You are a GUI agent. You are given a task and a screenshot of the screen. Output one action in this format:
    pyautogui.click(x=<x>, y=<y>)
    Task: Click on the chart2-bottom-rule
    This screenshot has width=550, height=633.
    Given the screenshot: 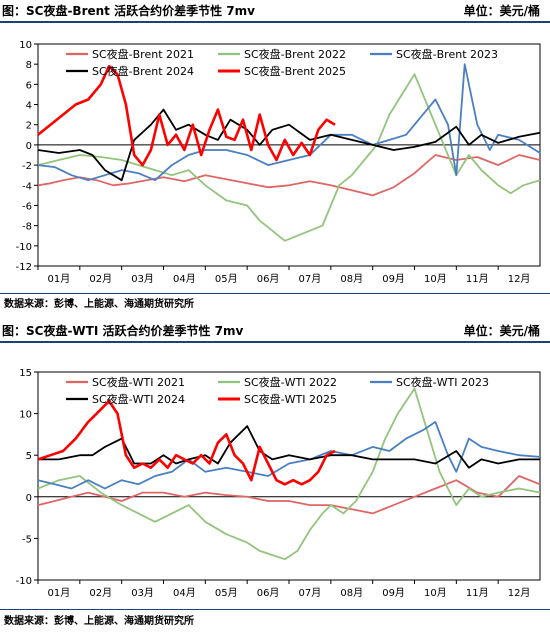 What is the action you would take?
    pyautogui.click(x=275, y=609)
    